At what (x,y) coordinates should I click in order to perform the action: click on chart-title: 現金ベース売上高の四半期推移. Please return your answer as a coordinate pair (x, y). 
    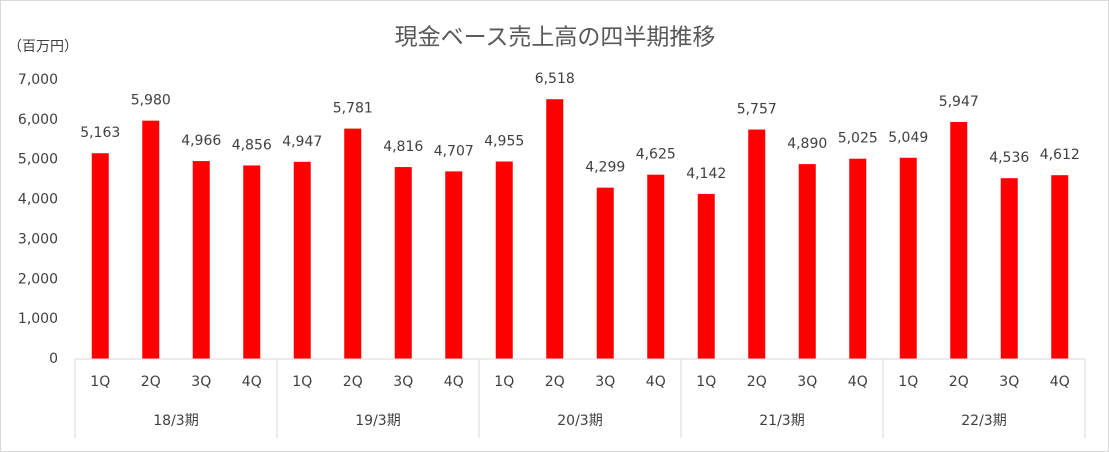
    Looking at the image, I should click on (555, 38).